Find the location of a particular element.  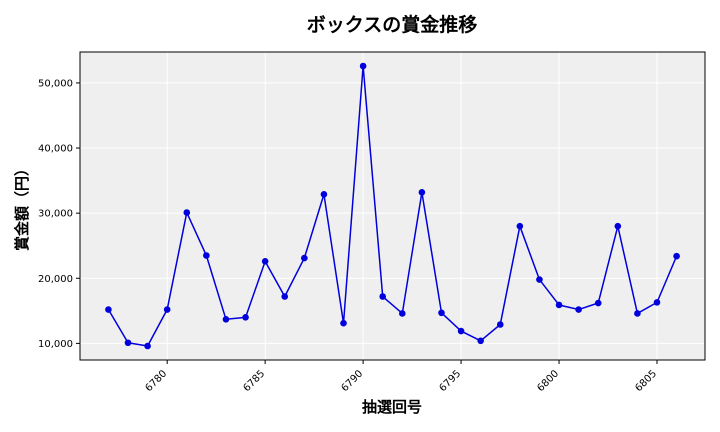

y-axis-ticks: 10,000 20,000 30,000 40,000 50,000 is located at coordinates (59, 214).